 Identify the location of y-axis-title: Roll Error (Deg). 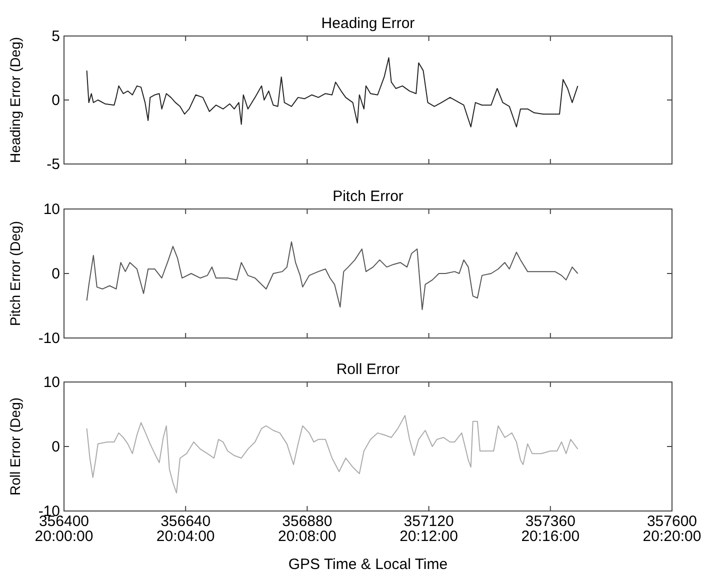
(15, 446).